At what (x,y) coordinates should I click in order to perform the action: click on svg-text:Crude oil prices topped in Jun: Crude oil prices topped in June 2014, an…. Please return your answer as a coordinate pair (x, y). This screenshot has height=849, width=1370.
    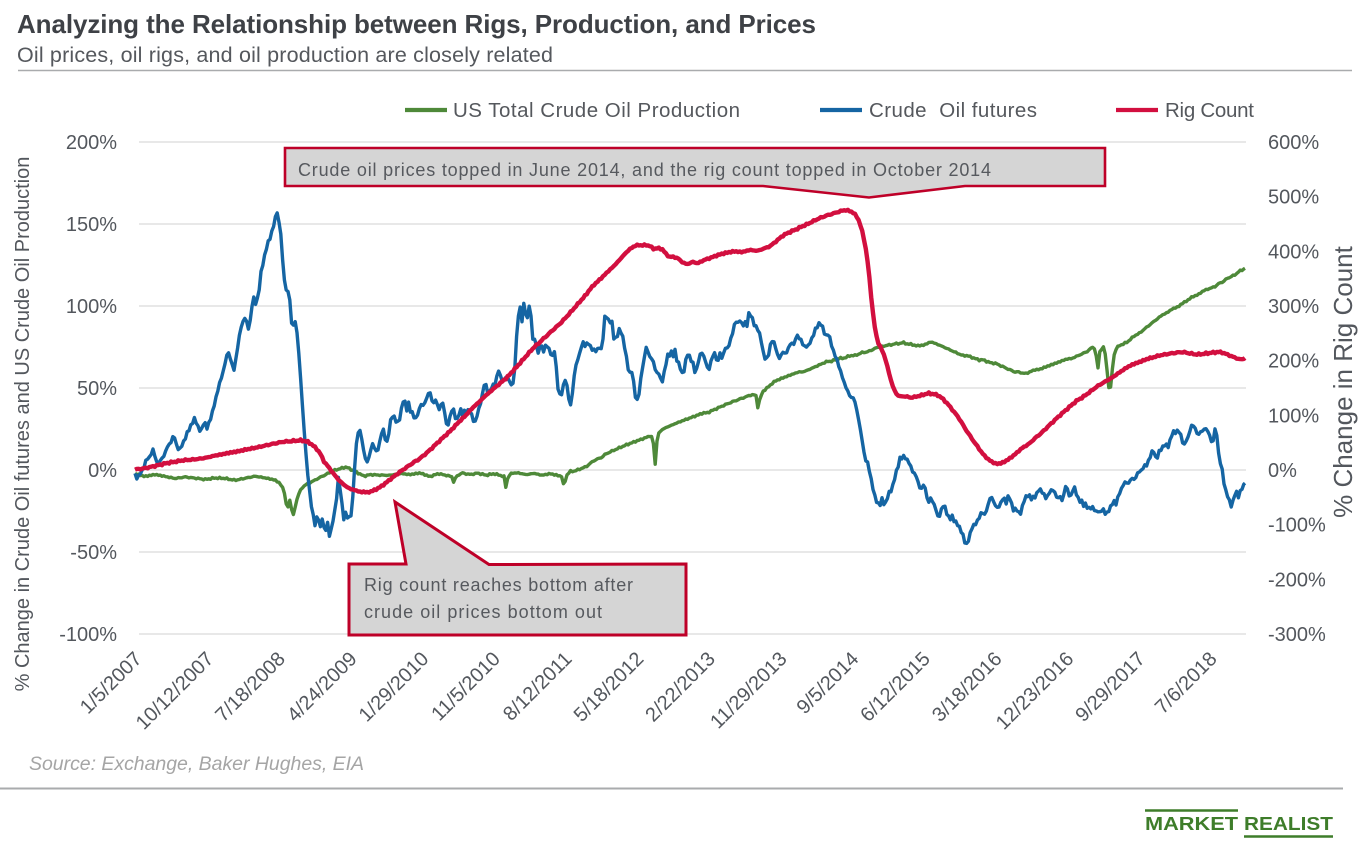
    Looking at the image, I should click on (644, 170).